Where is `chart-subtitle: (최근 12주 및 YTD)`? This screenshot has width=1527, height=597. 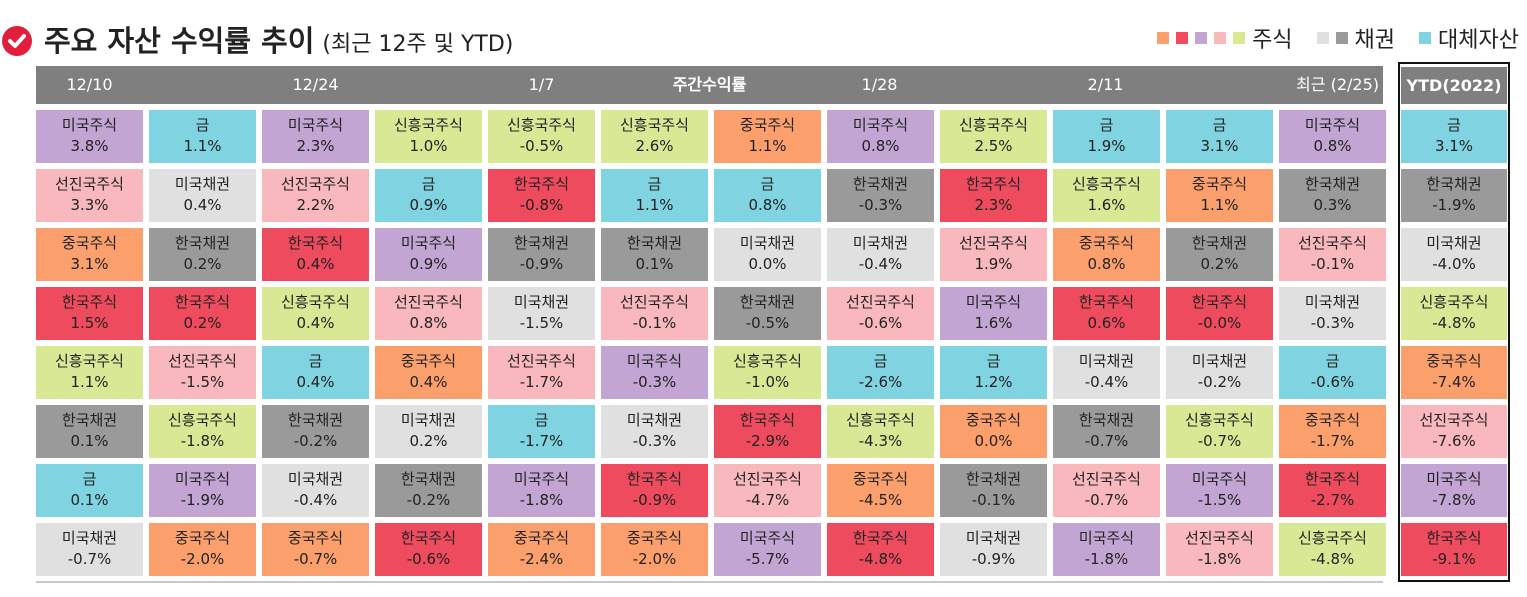
chart-subtitle: (최근 12주 및 YTD) is located at coordinates (418, 44).